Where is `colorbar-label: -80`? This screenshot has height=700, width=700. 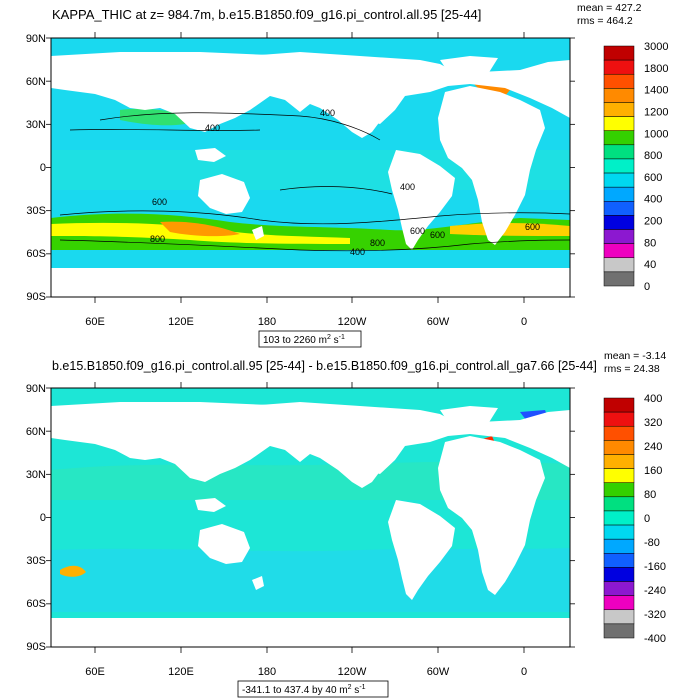
colorbar-label: -80 is located at coordinates (652, 543).